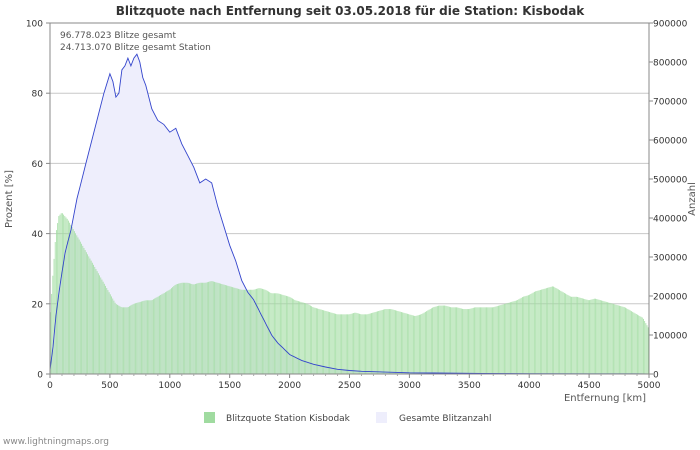 This screenshot has height=450, width=700. I want to click on x-tick-label: 3500, so click(469, 386).